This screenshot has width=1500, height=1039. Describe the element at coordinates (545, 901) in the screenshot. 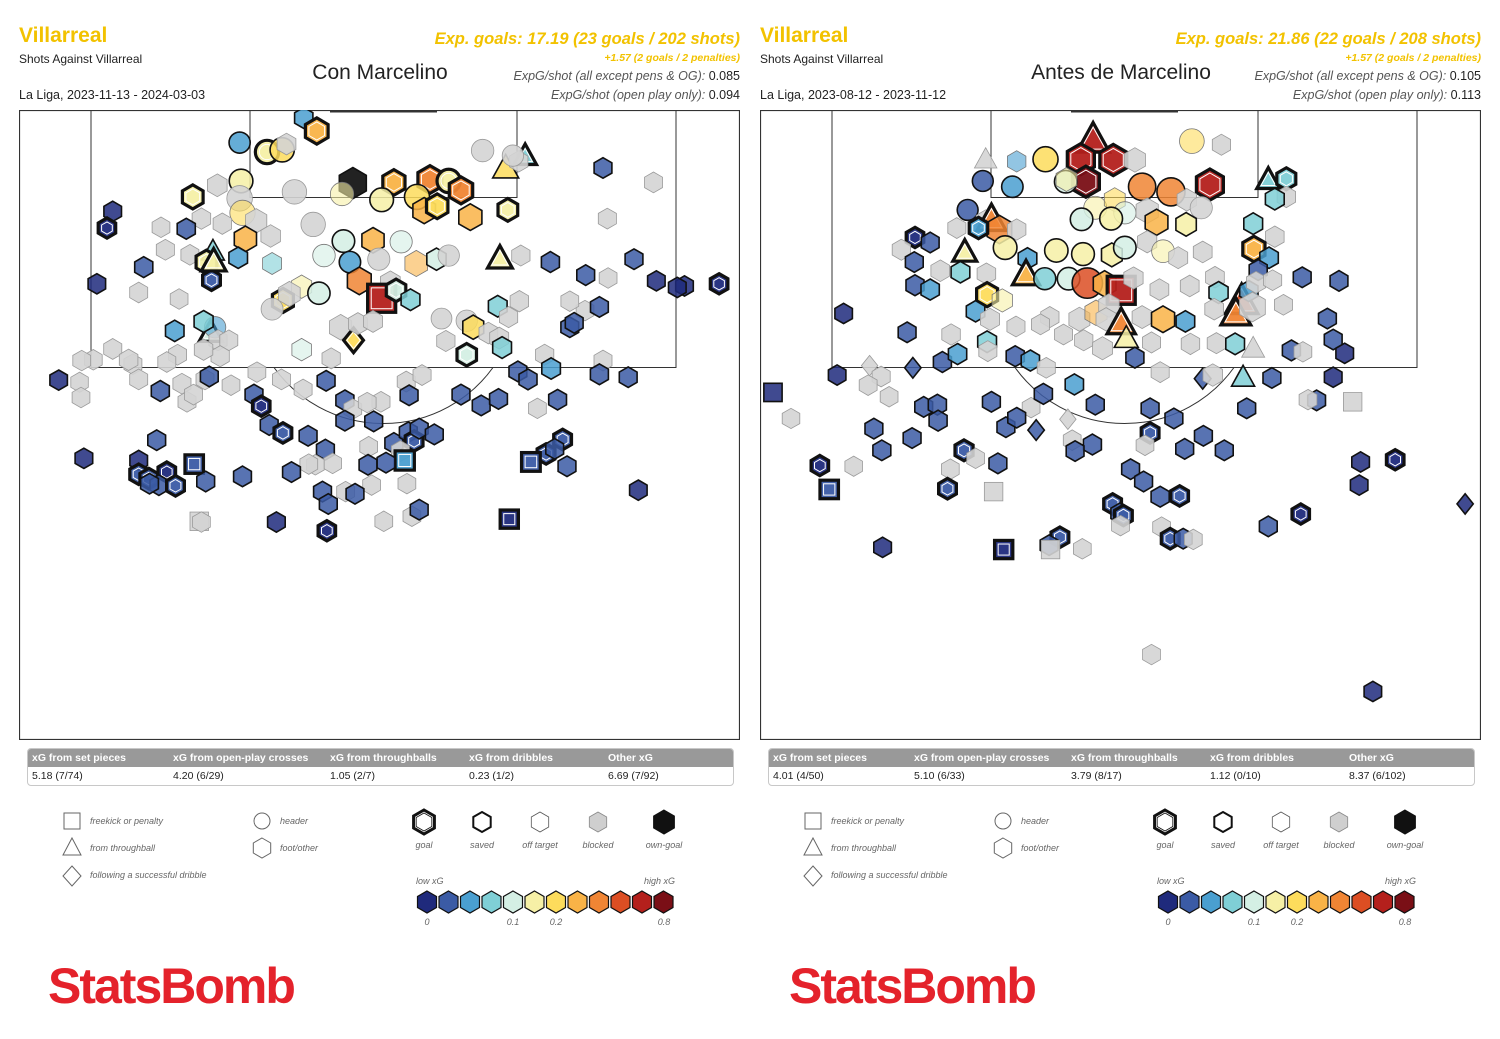

I see `legend-xg-scale: low xG high xG 0 0.1 0.2 0.8` at that location.